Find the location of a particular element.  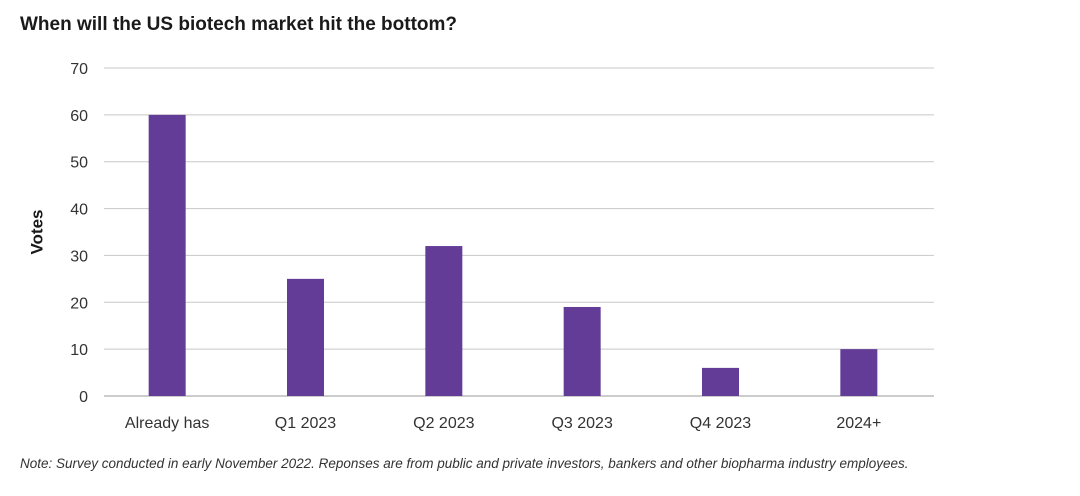

y-tick-label: 30 is located at coordinates (79, 256).